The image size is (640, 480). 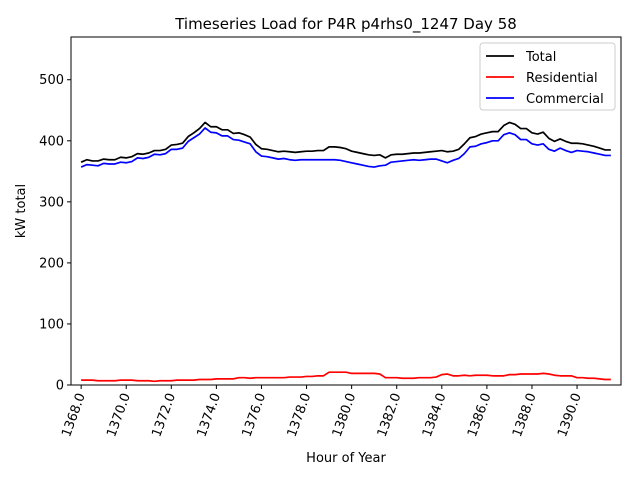 I want to click on y-tick-label: 200, so click(x=51, y=263).